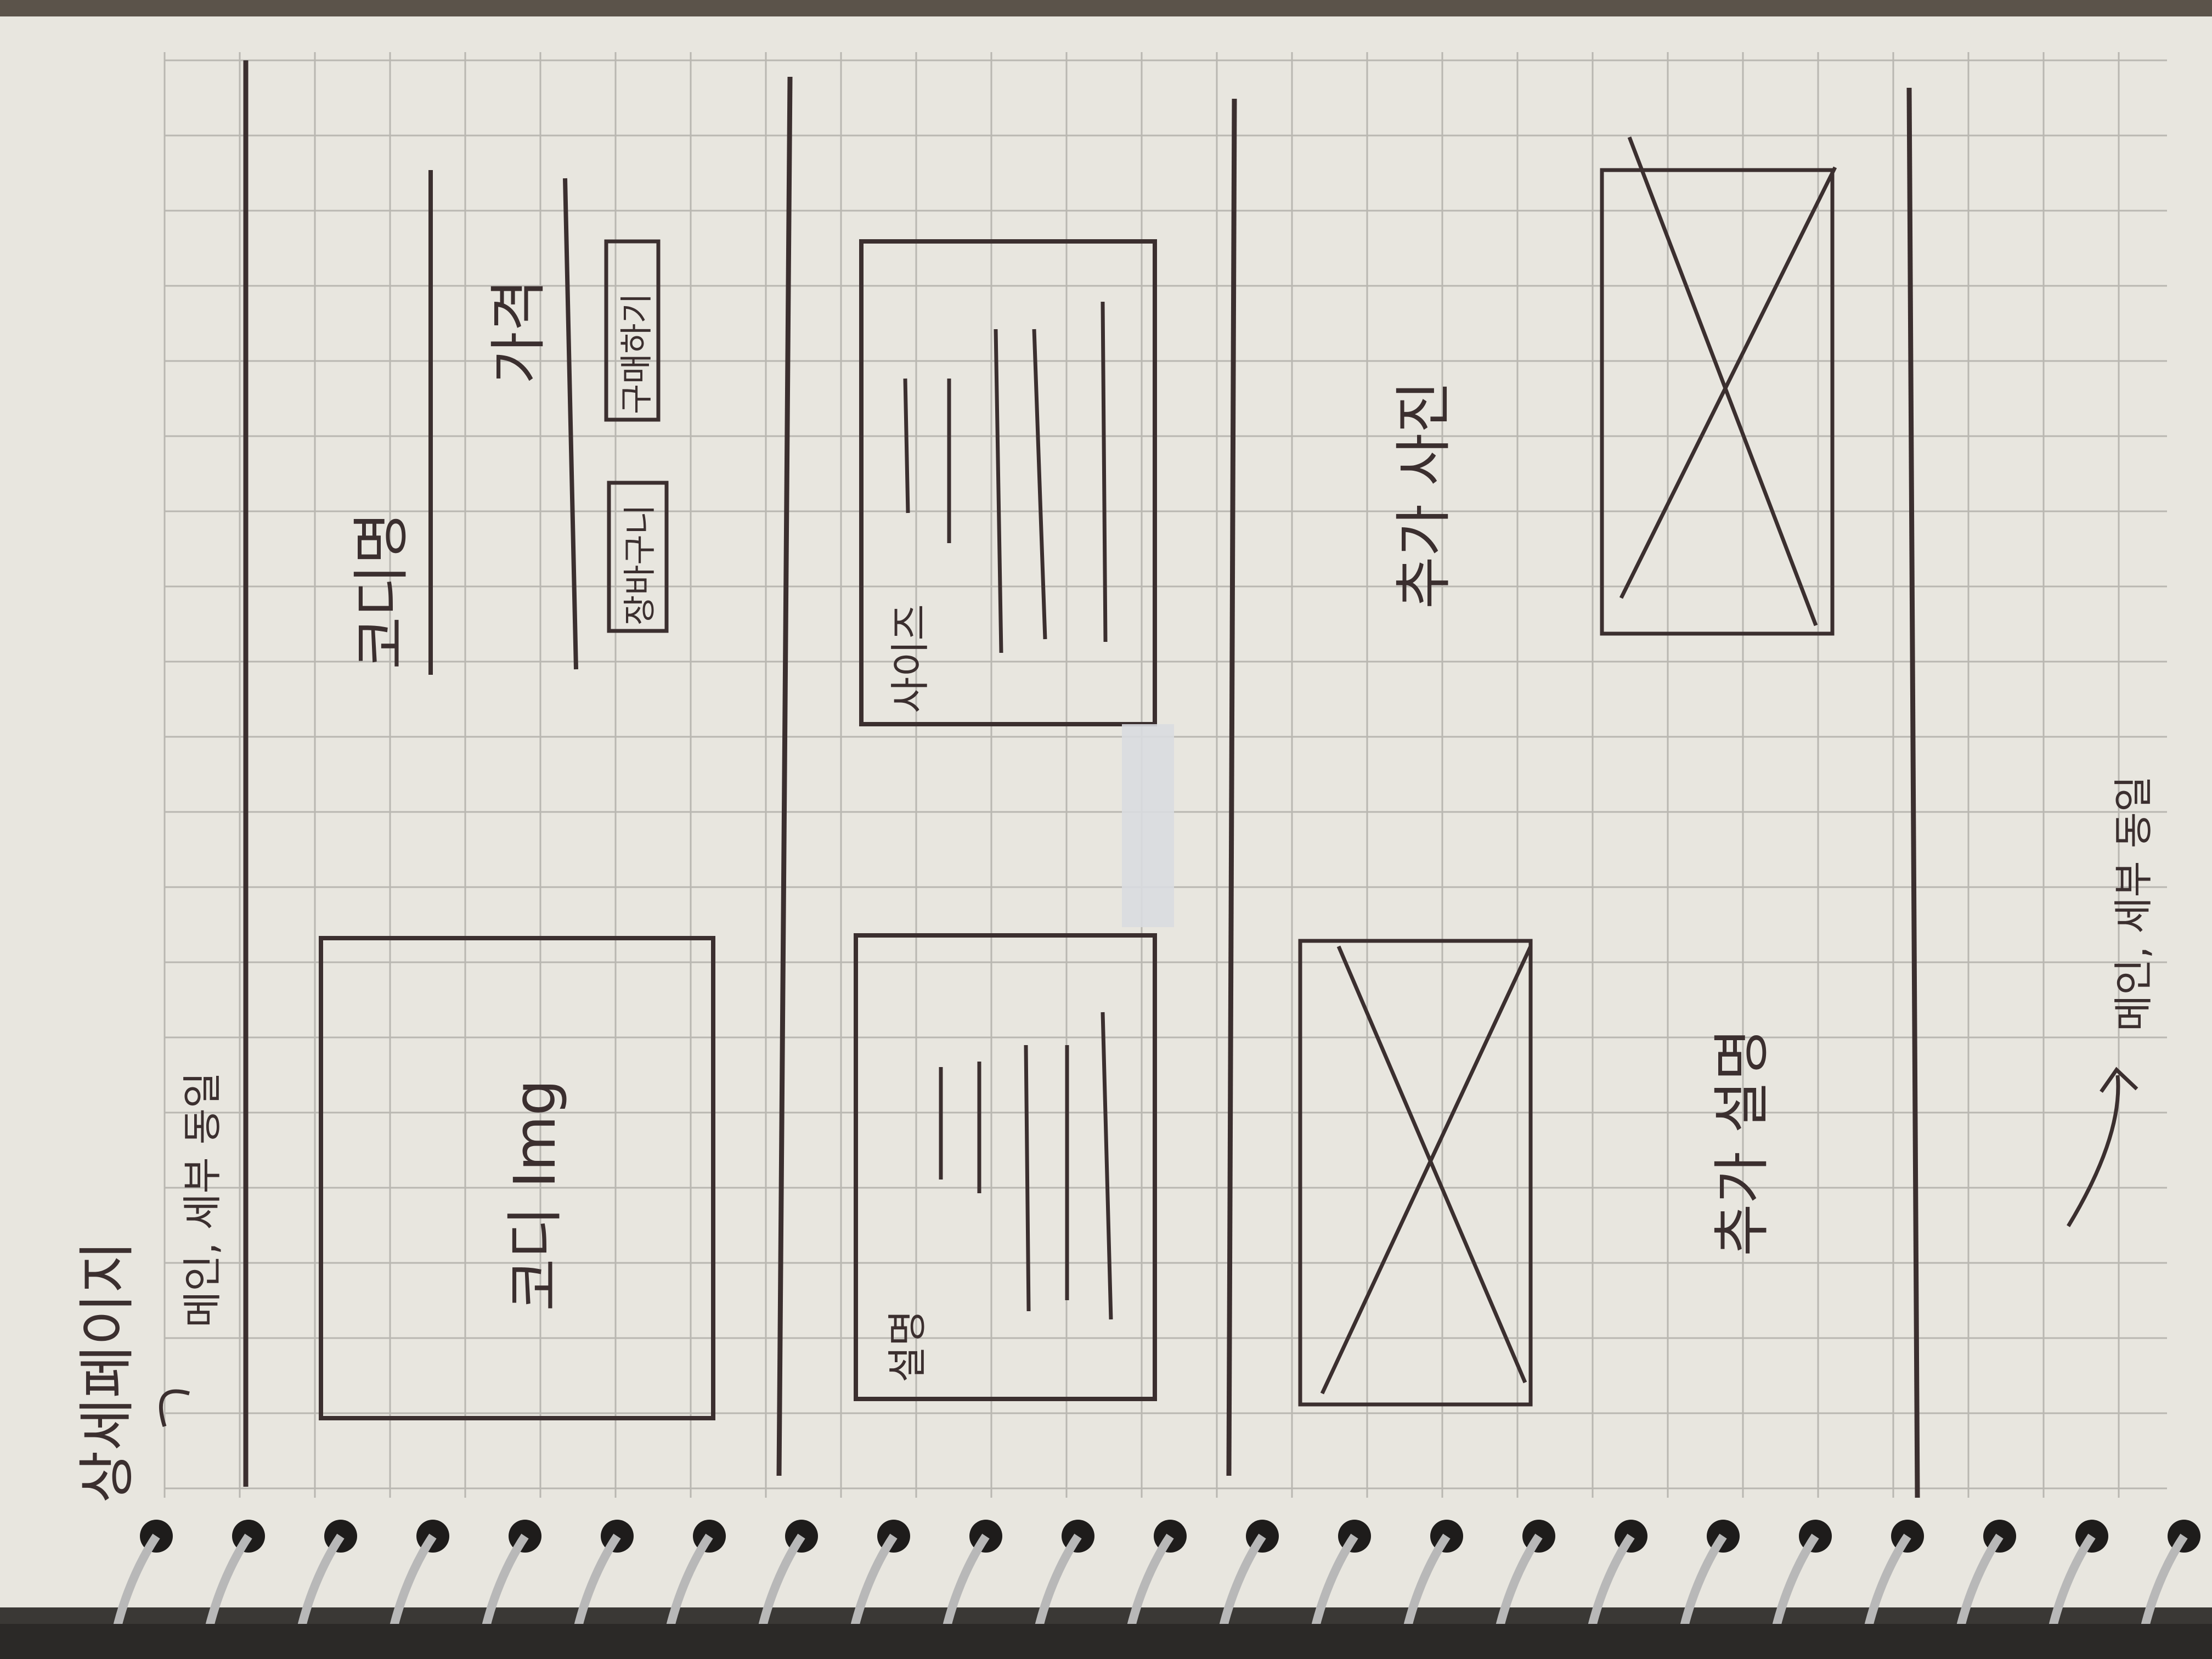 This screenshot has height=1659, width=2212. I want to click on size-text-lines, so click(1005, 477).